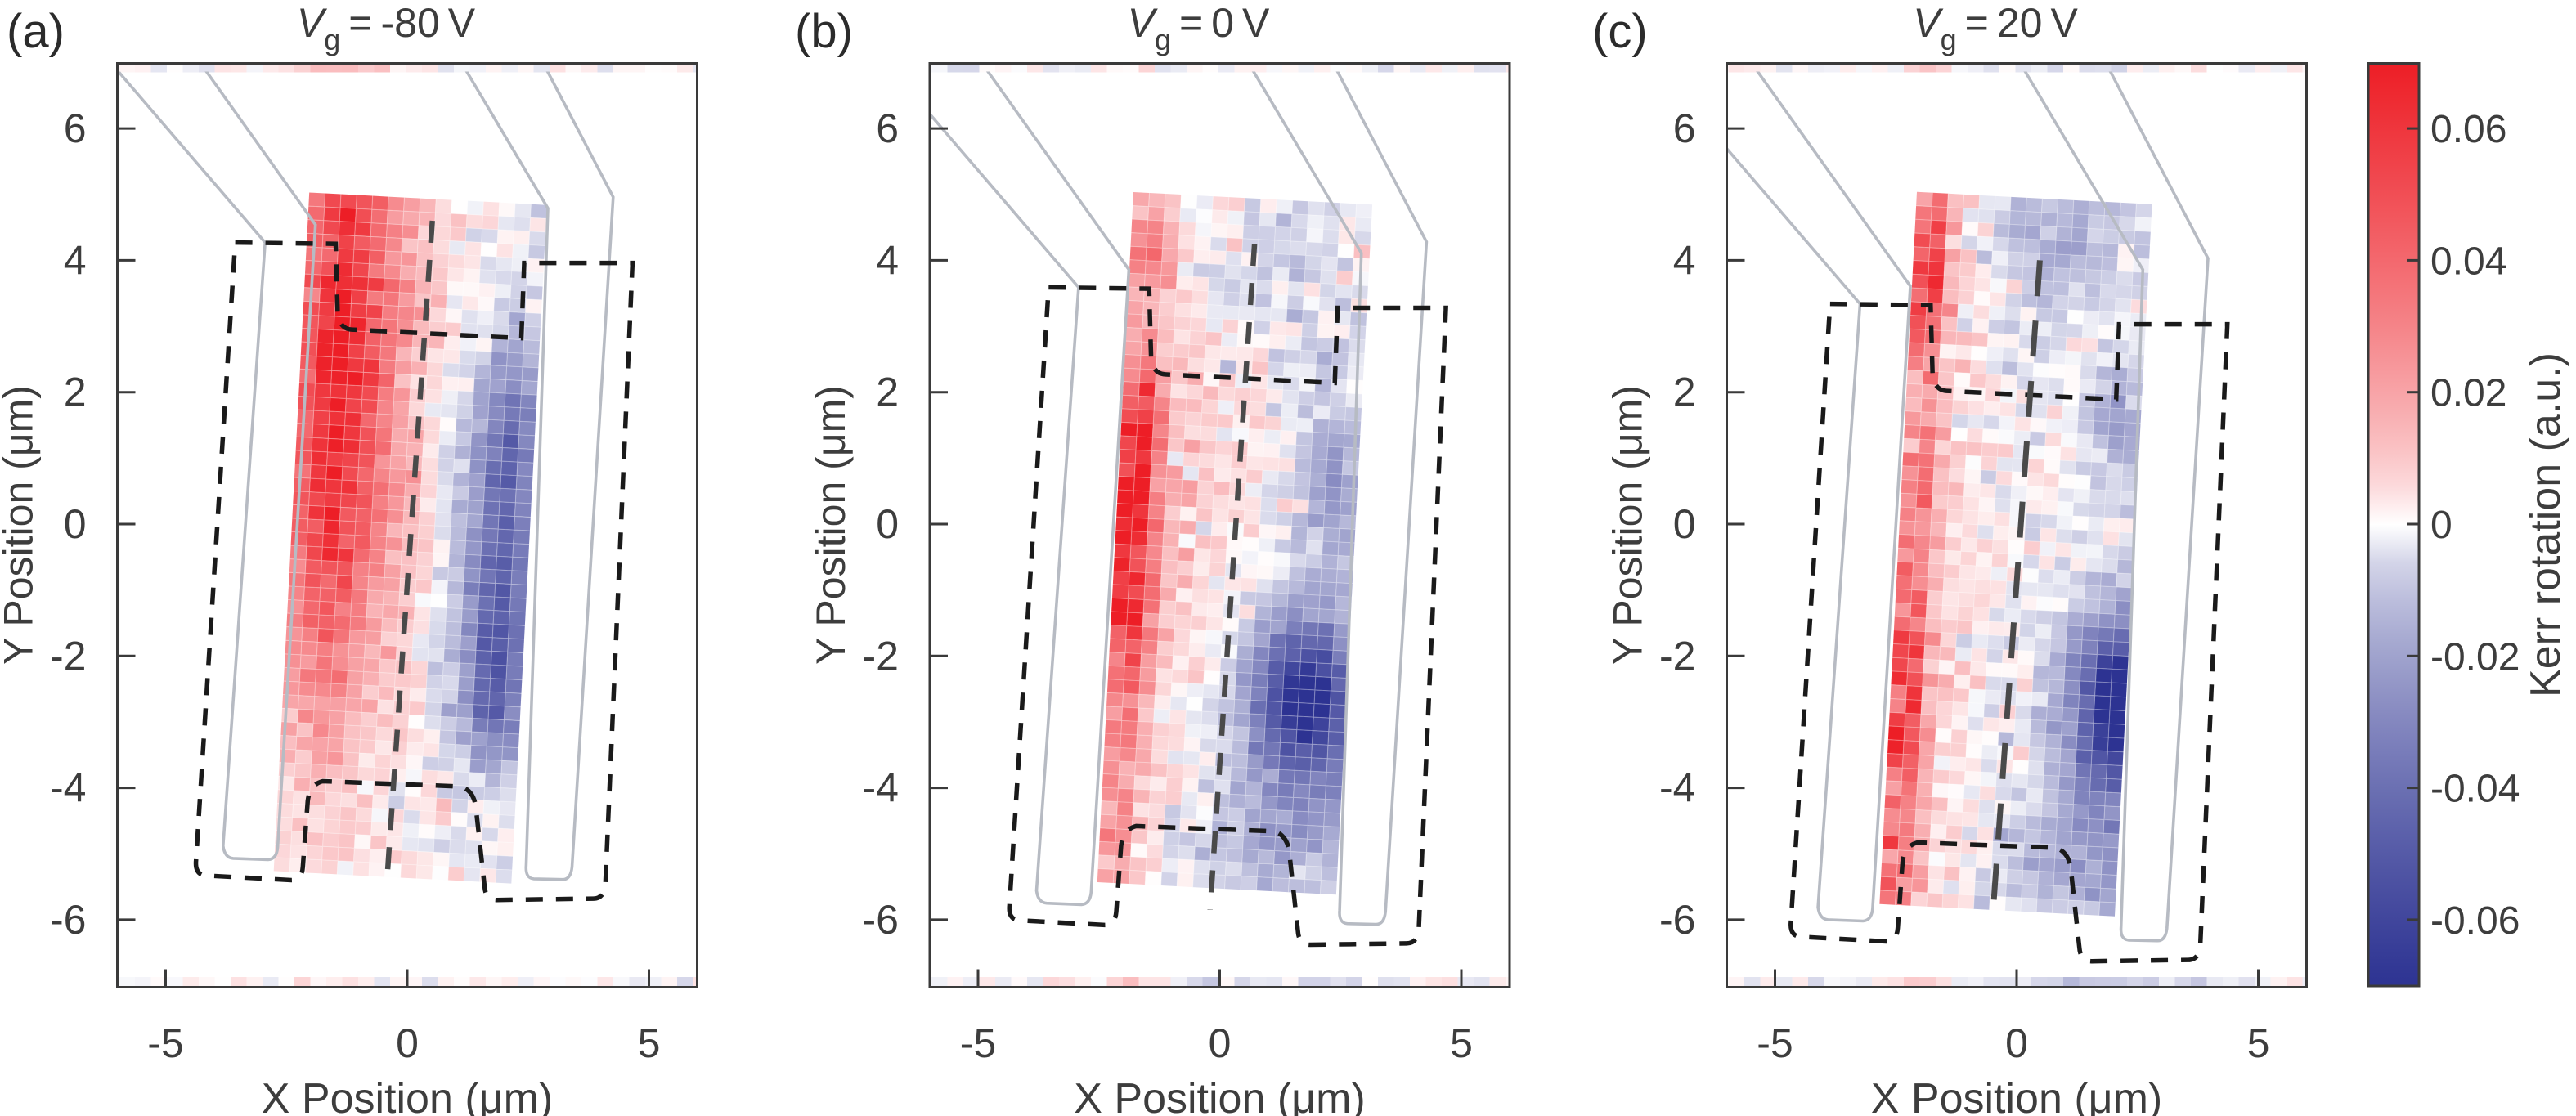 The image size is (2576, 1116). Describe the element at coordinates (2468, 393) in the screenshot. I see `svg-text: 0.02` at that location.